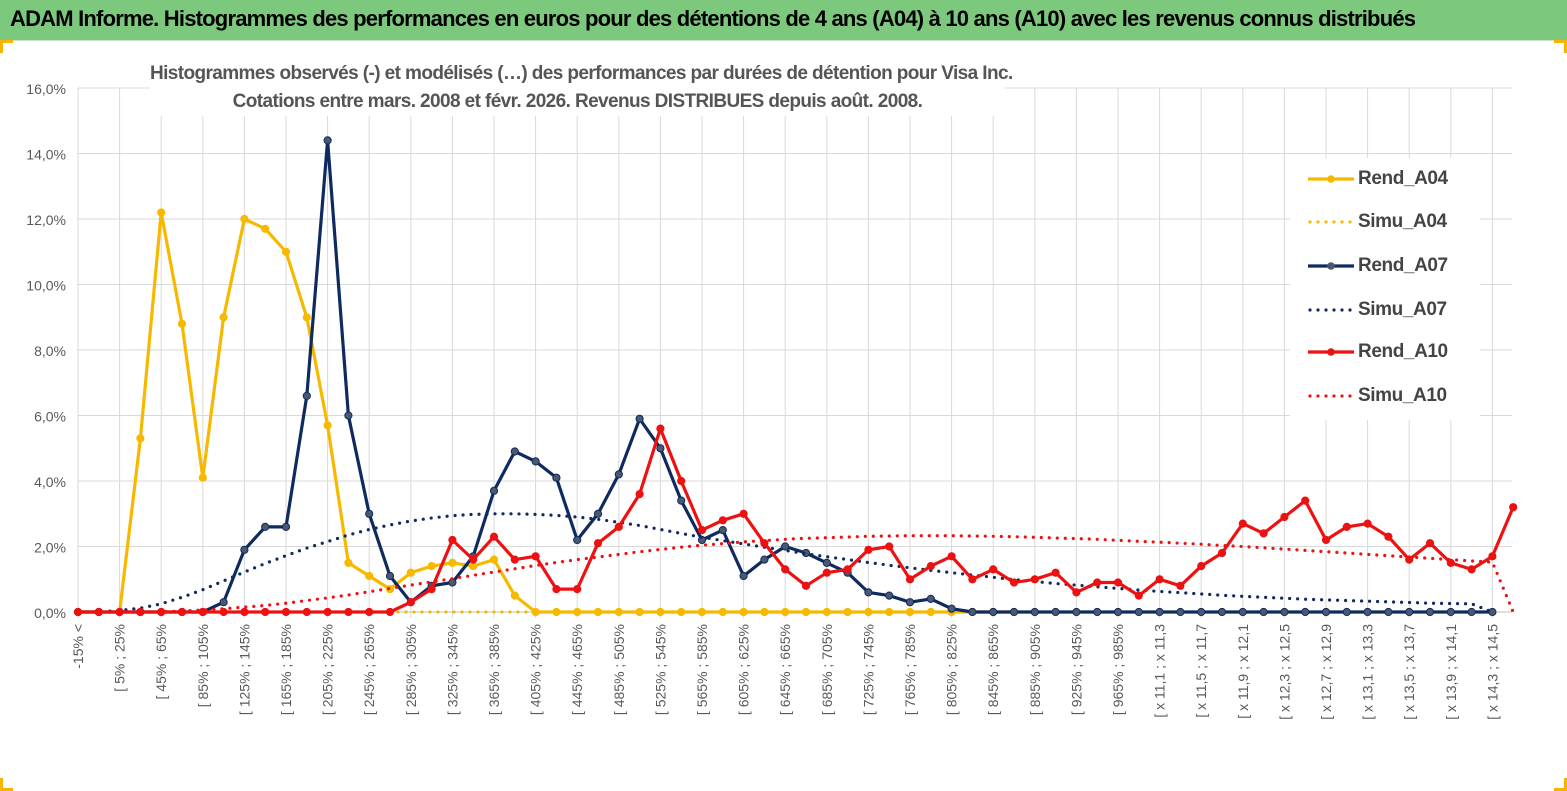  Describe the element at coordinates (1035, 669) in the screenshot. I see `x-tick-label: [ 885% ; 905%` at that location.